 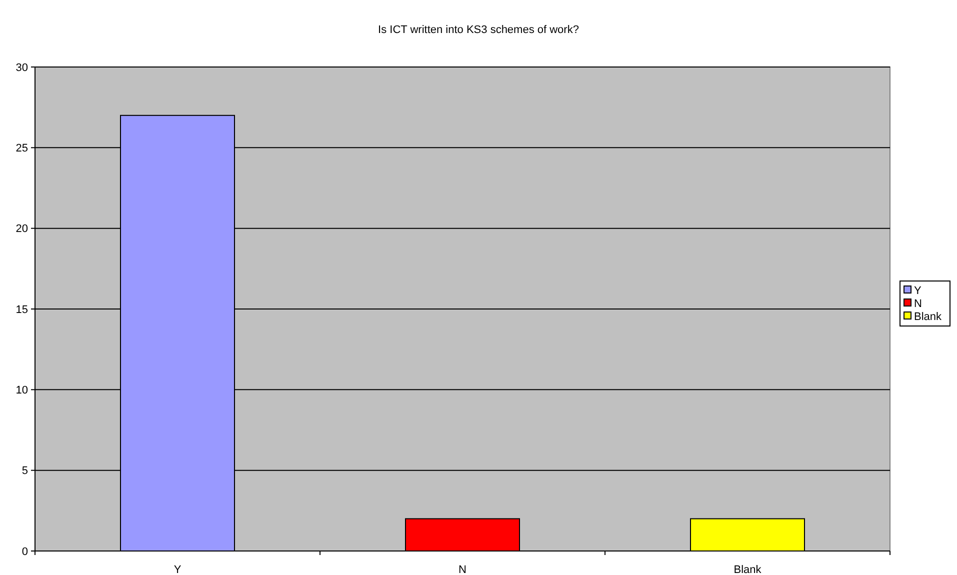 What do you see at coordinates (178, 569) in the screenshot?
I see `x-tick-label: Y` at bounding box center [178, 569].